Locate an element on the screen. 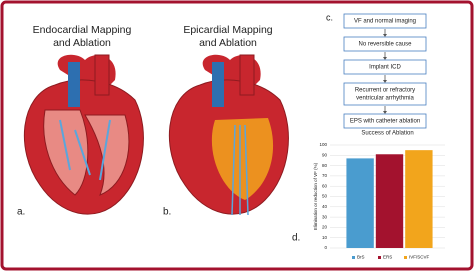 Image resolution: width=474 pixels, height=276 pixels. legend-label: IVF/SCVF is located at coordinates (419, 257).